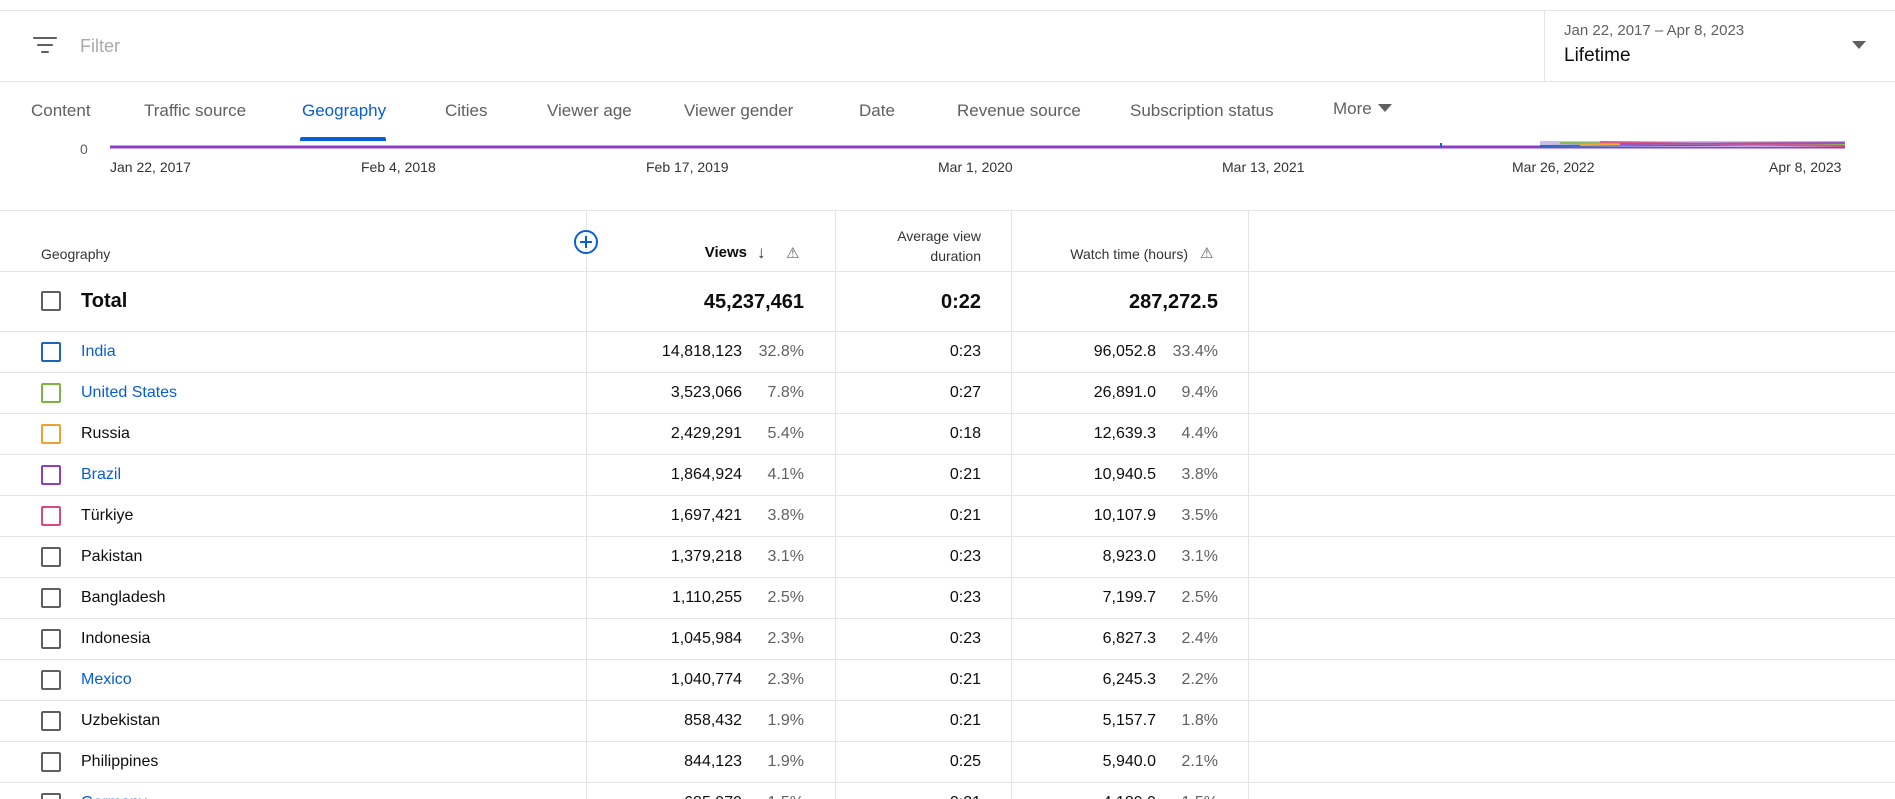  What do you see at coordinates (1654, 30) in the screenshot?
I see `date-range-text: Jan 22, 2017 – Apr 8, 2023` at bounding box center [1654, 30].